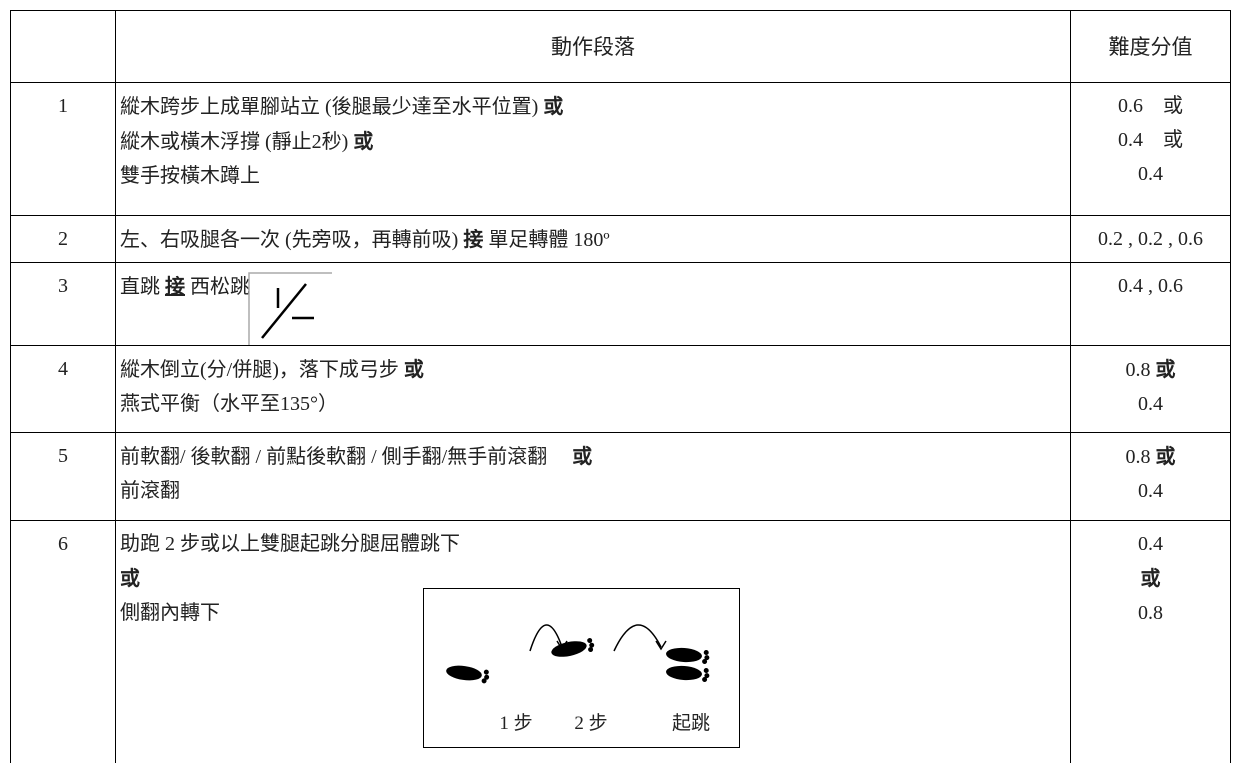 The image size is (1238, 763). Describe the element at coordinates (1150, 641) in the screenshot. I see `score-cell: 0.4 或 0.8` at that location.